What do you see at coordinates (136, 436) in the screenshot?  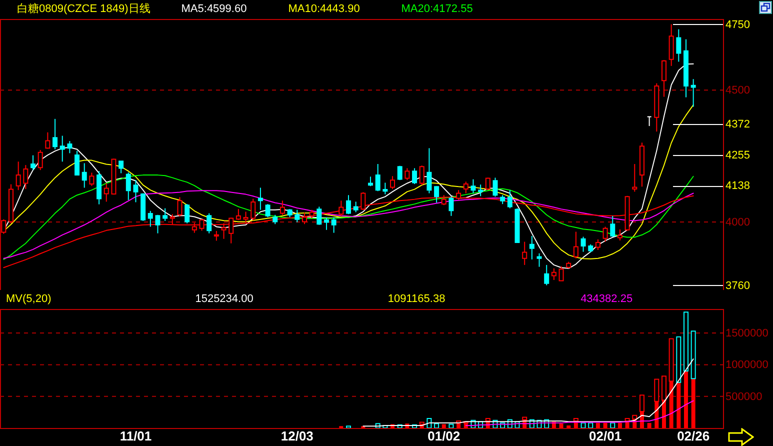 I see `x-tick-label: 11/01` at bounding box center [136, 436].